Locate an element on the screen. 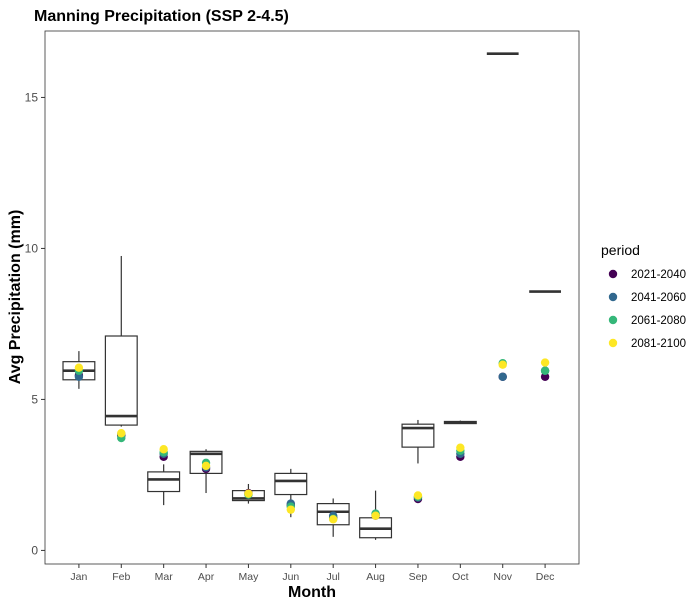 The width and height of the screenshot is (699, 608). x-tick-label: Mar is located at coordinates (164, 577).